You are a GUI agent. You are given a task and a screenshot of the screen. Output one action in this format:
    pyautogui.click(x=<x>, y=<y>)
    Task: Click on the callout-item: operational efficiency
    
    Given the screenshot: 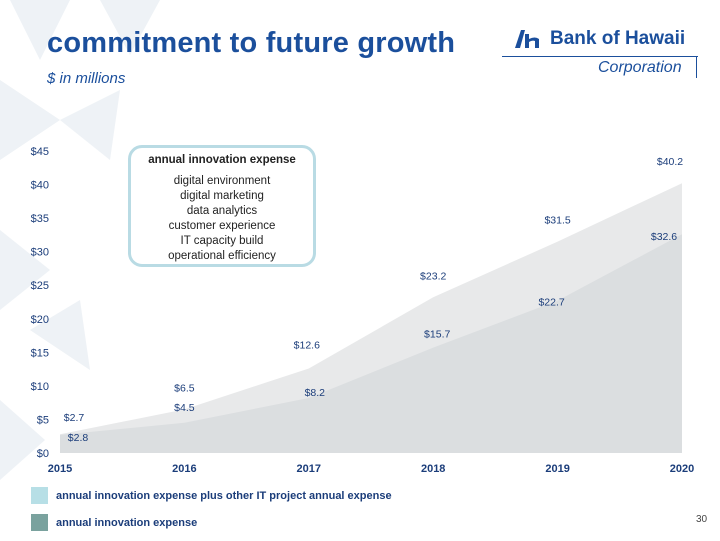 What is the action you would take?
    pyautogui.click(x=222, y=256)
    